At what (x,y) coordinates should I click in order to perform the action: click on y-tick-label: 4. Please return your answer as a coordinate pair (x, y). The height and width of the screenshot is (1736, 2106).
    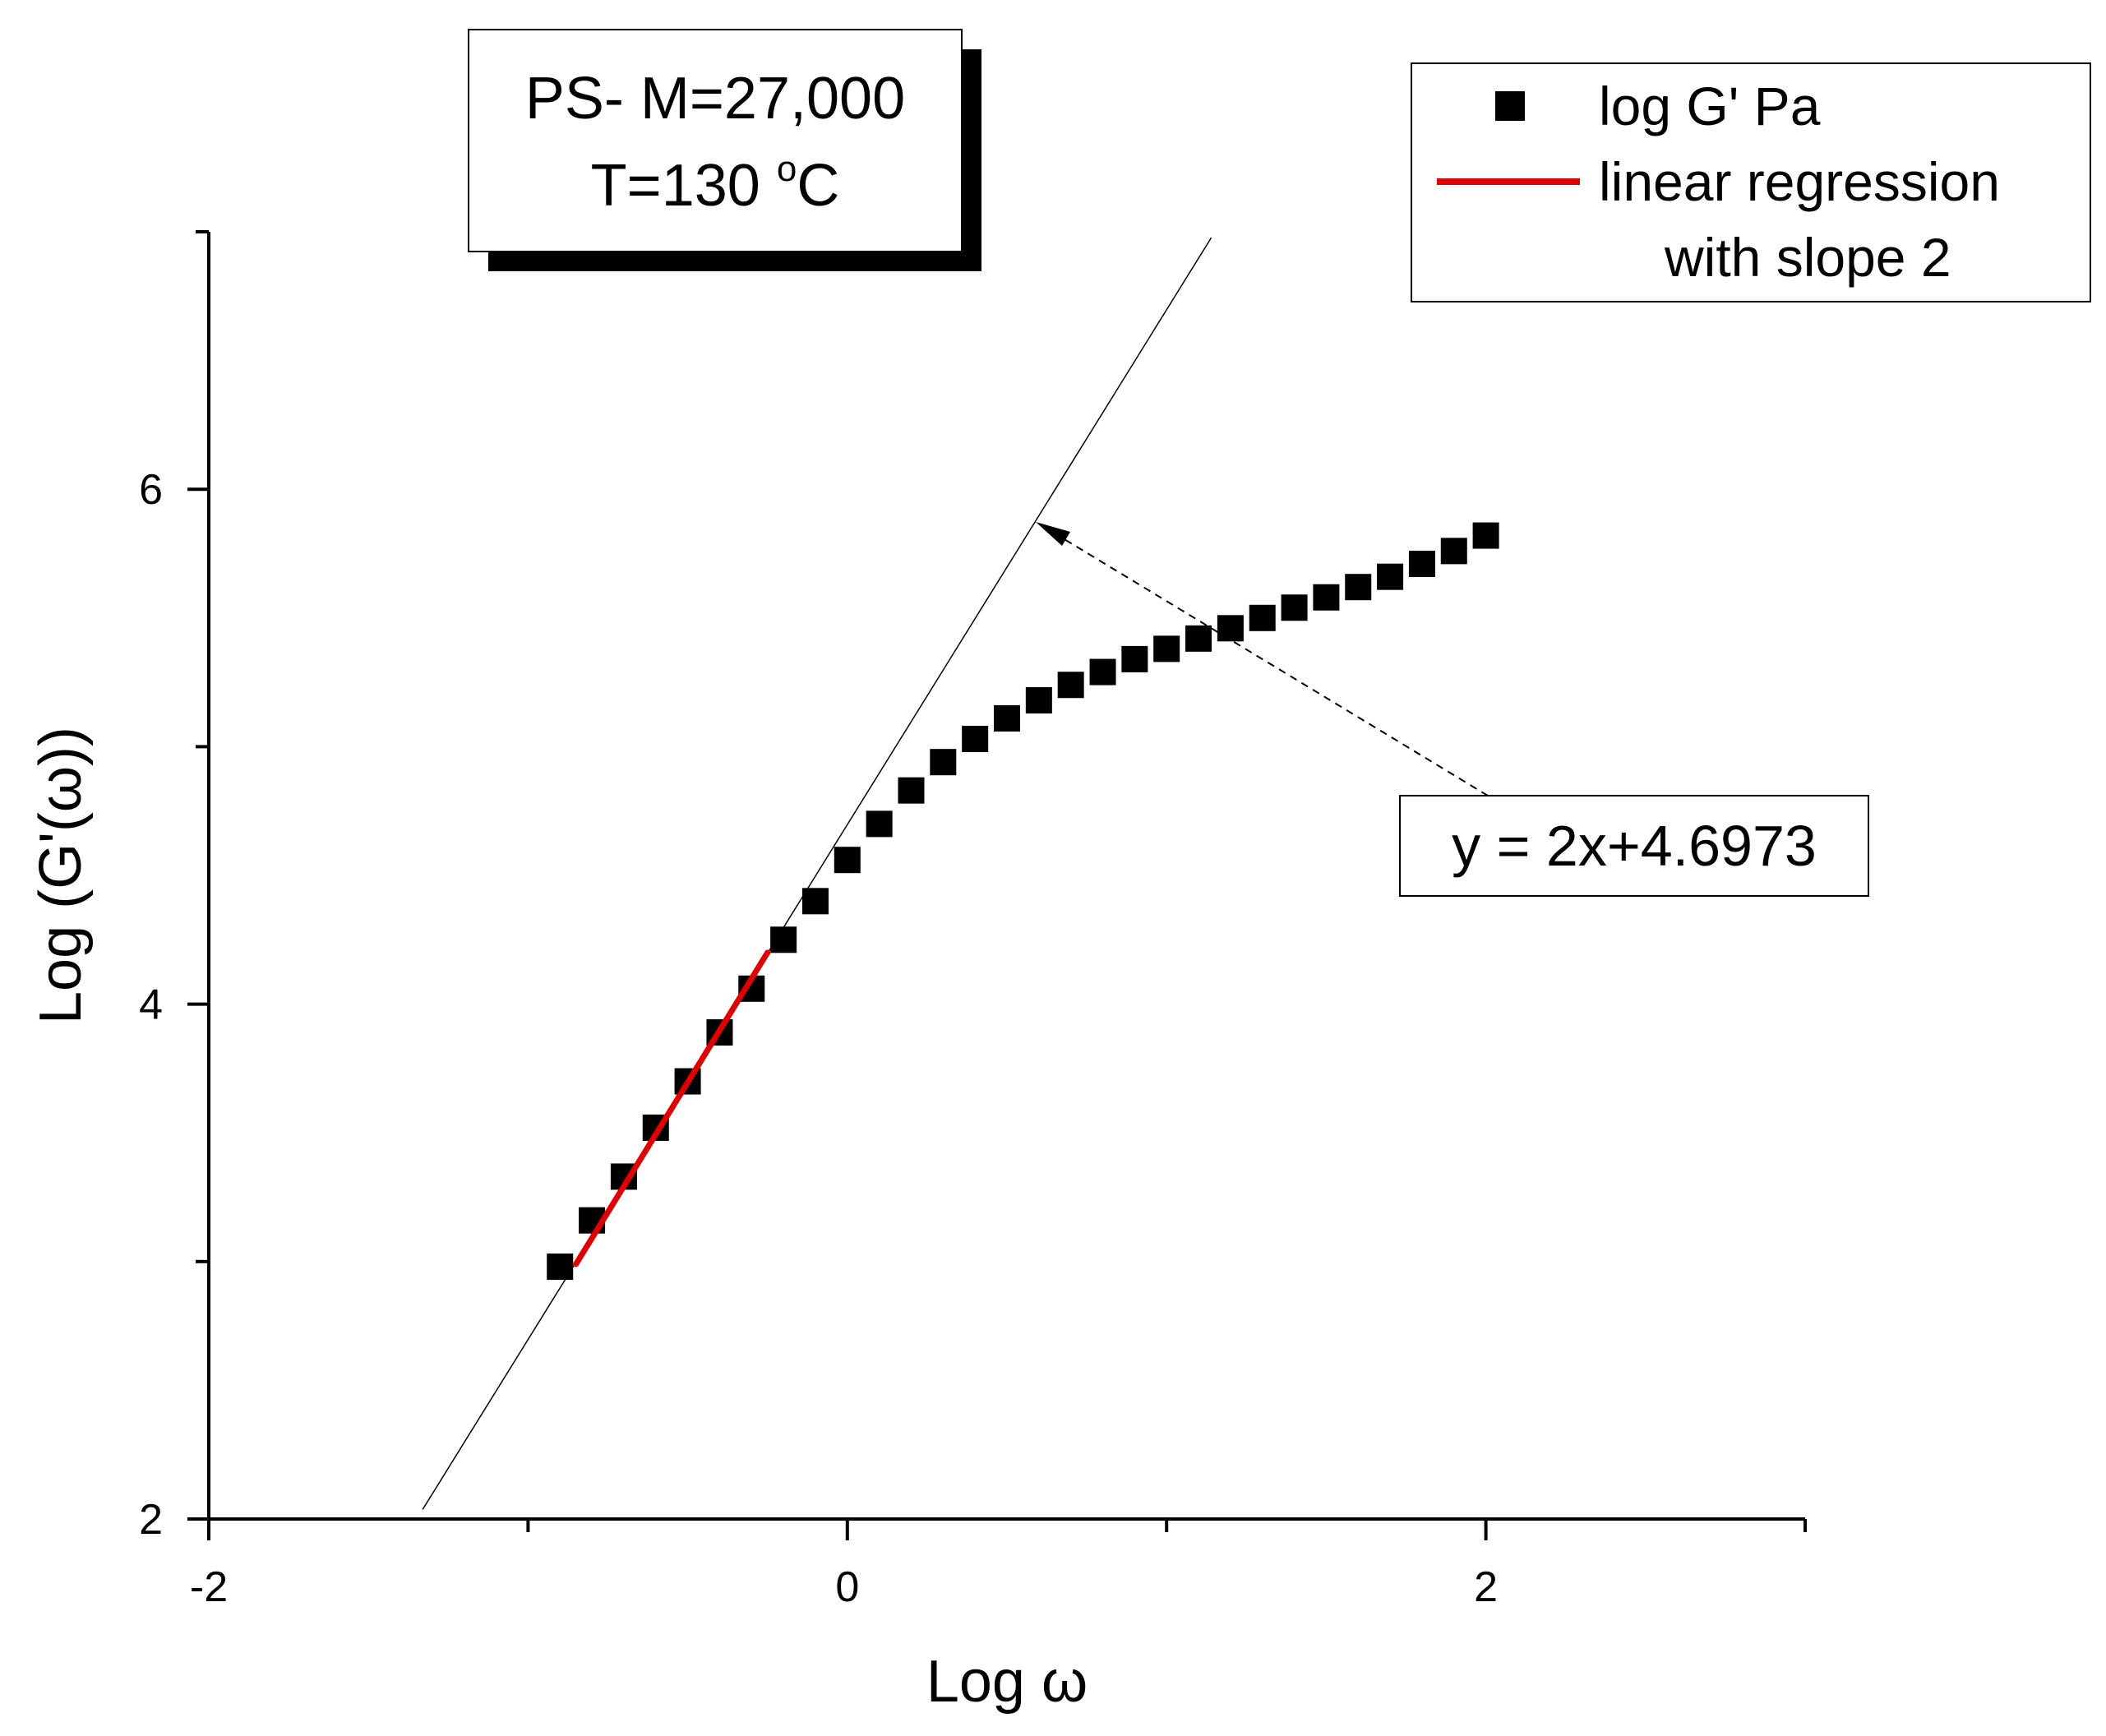
    Looking at the image, I should click on (151, 1005).